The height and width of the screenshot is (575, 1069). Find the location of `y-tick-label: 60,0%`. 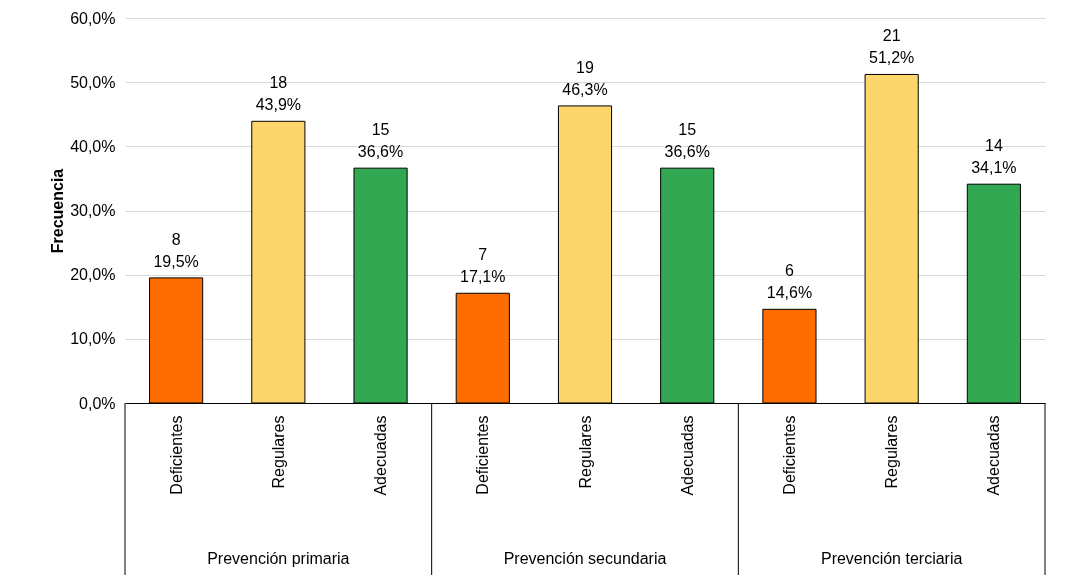

y-tick-label: 60,0% is located at coordinates (93, 18).